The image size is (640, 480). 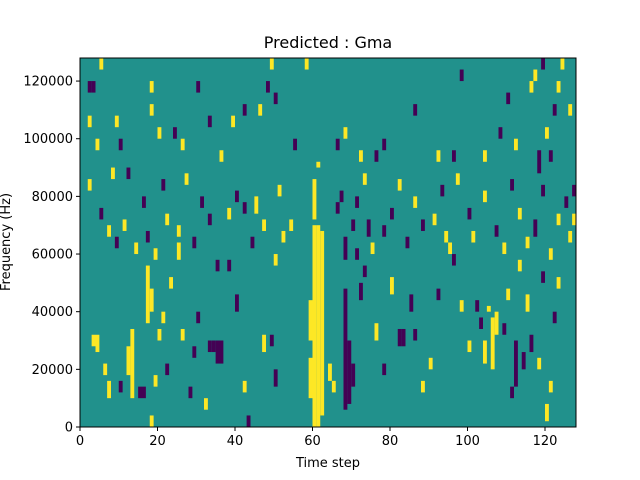 I want to click on y-tick-label: 20000, so click(x=52, y=370).